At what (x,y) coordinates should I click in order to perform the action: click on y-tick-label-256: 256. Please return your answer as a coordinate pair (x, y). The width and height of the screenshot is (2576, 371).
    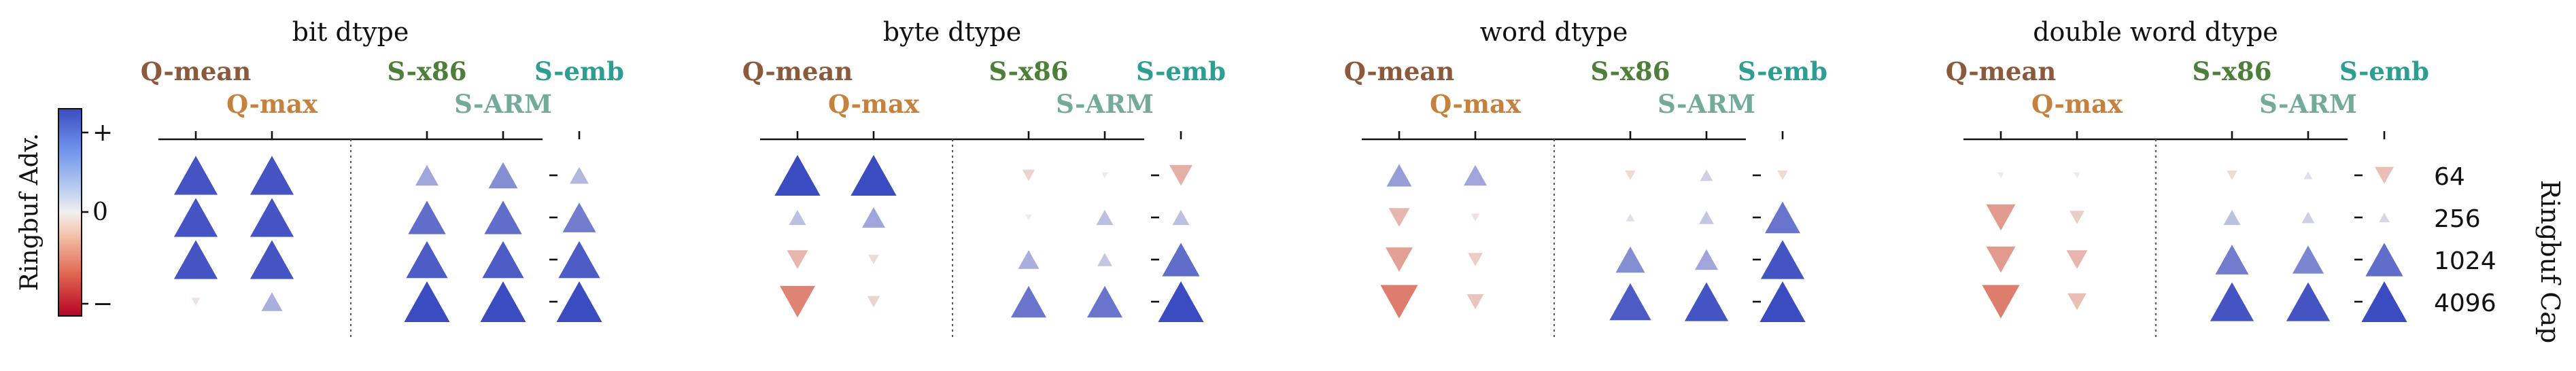
    Looking at the image, I should click on (2457, 219).